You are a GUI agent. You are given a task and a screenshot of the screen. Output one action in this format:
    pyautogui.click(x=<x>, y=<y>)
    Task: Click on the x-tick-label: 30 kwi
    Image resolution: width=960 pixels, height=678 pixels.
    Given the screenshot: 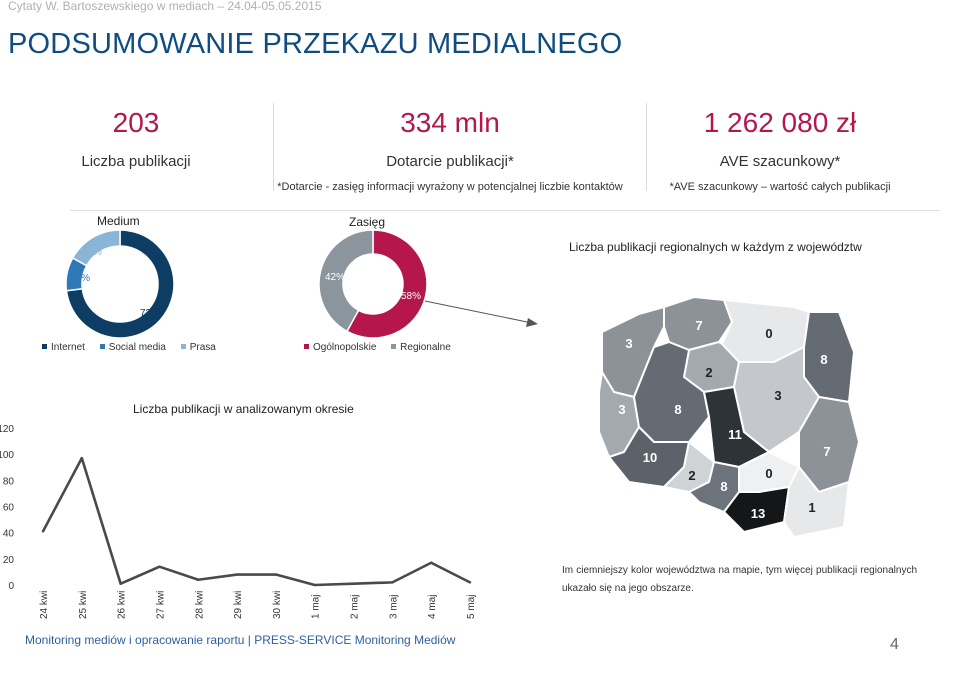 What is the action you would take?
    pyautogui.click(x=277, y=605)
    